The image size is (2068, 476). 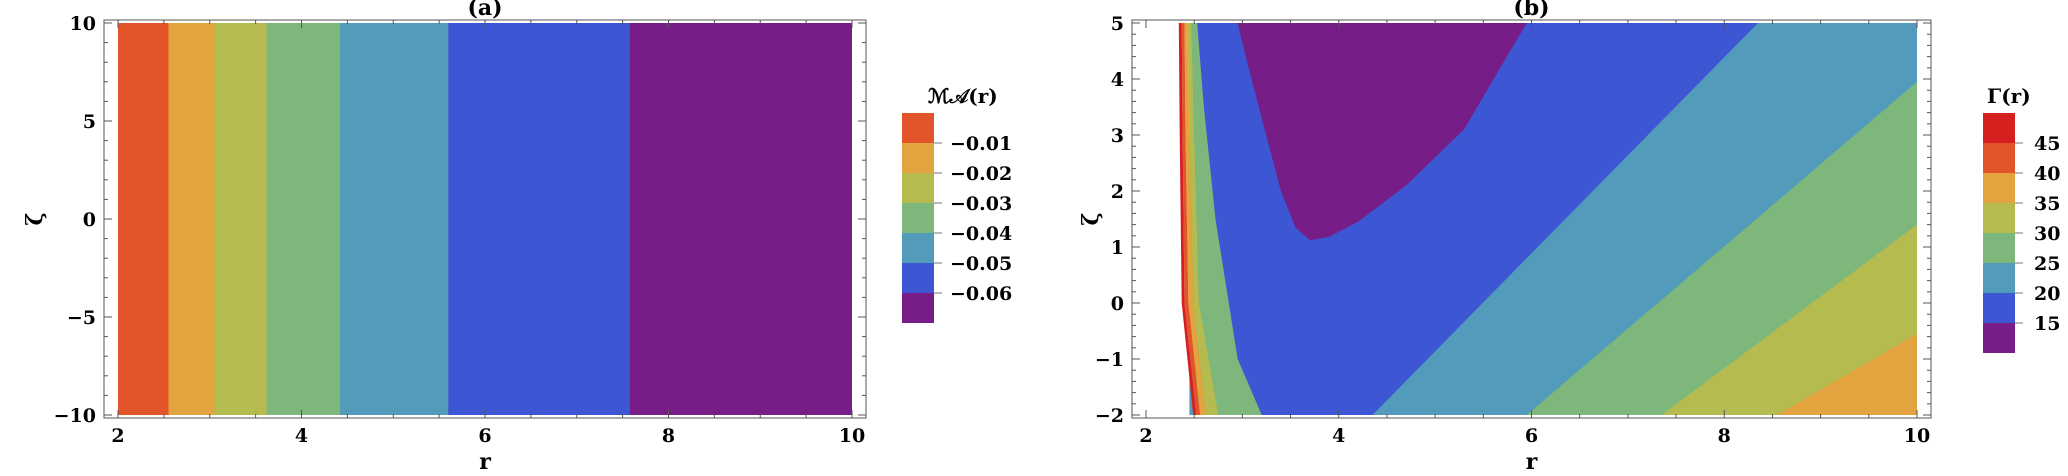 What do you see at coordinates (1109, 360) in the screenshot?
I see `y-tick-label: −1` at bounding box center [1109, 360].